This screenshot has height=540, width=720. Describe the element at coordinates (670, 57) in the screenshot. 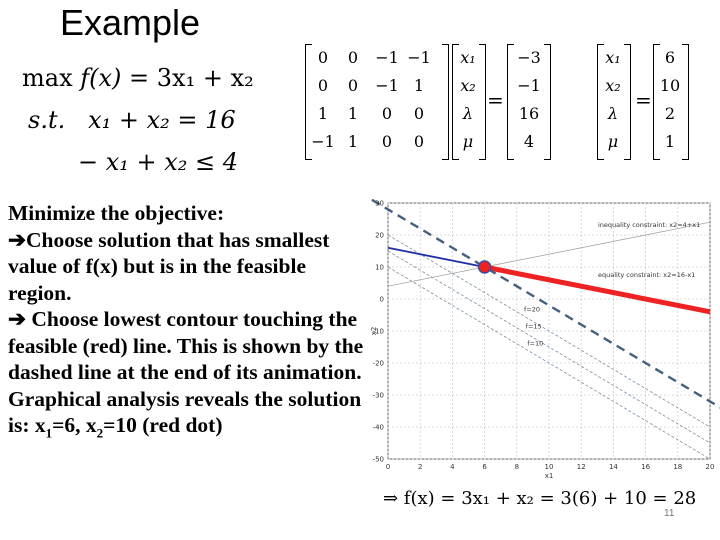

I see `solution-value-cell: 6` at that location.